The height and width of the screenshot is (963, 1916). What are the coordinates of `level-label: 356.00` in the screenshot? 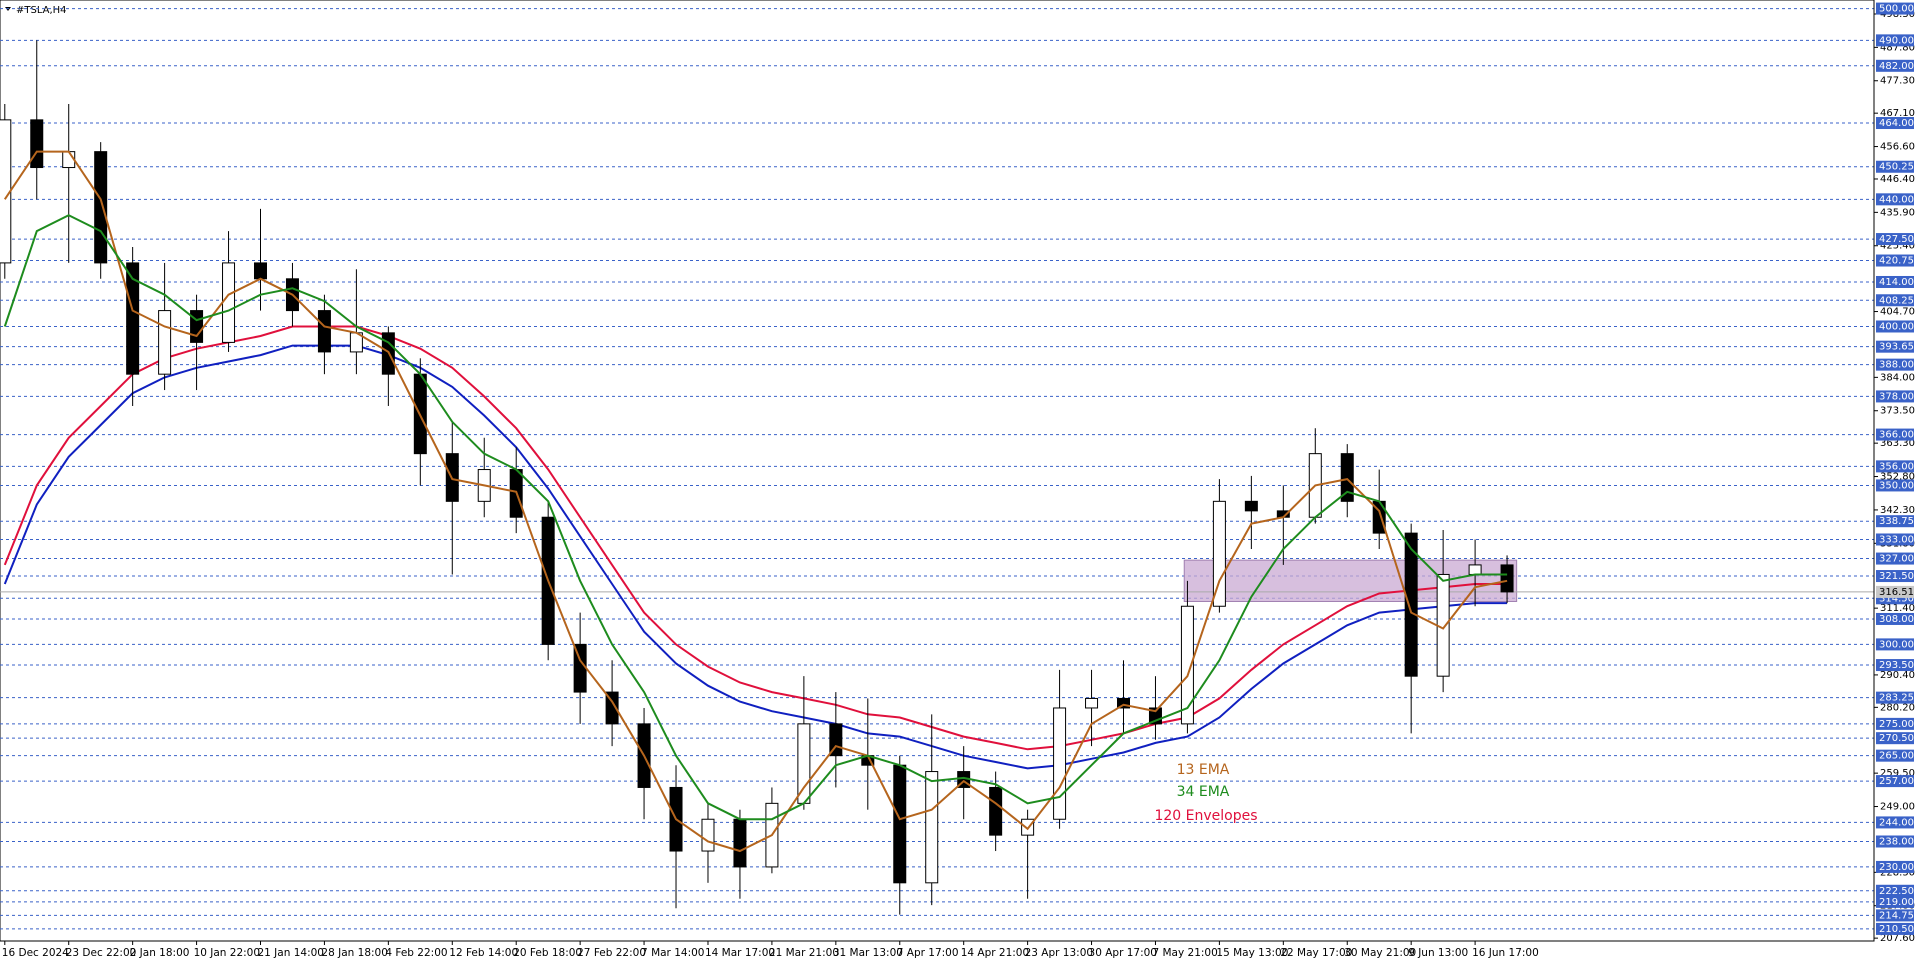 It's located at (1896, 466).